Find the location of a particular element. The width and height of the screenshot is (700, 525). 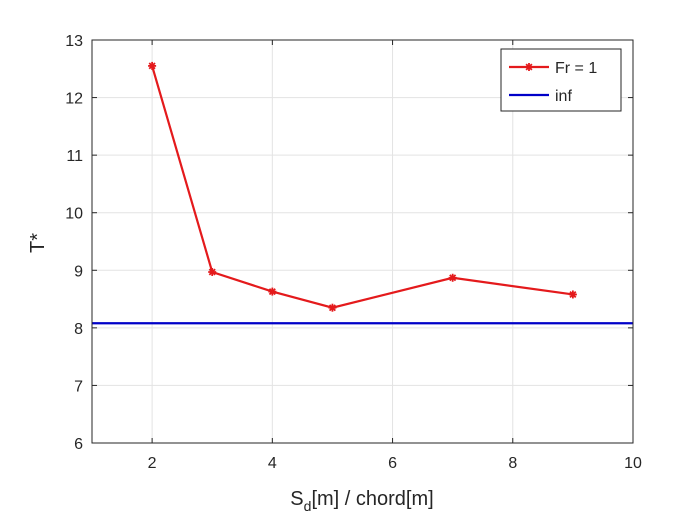

y-tick-label: 11 is located at coordinates (74, 156).